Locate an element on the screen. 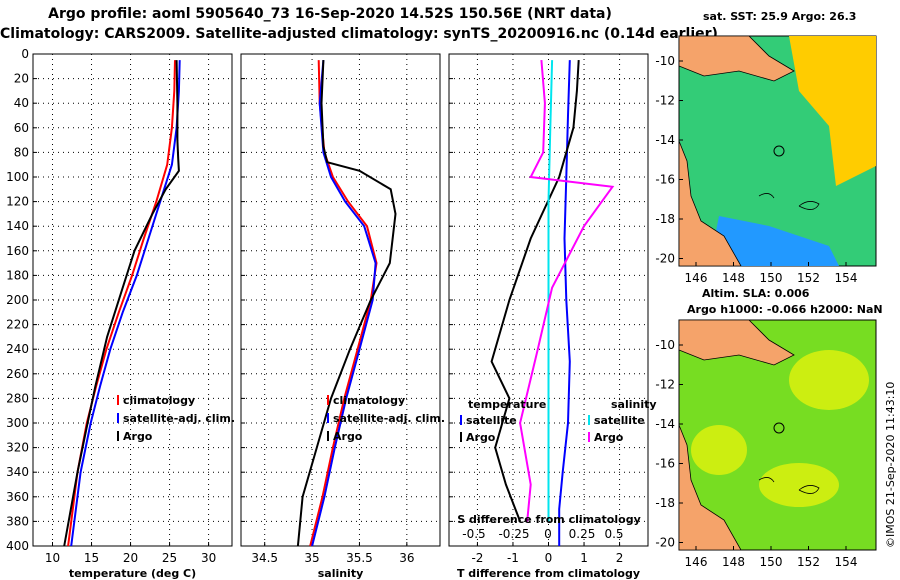  legend-title-salinity: salinity is located at coordinates (634, 404).